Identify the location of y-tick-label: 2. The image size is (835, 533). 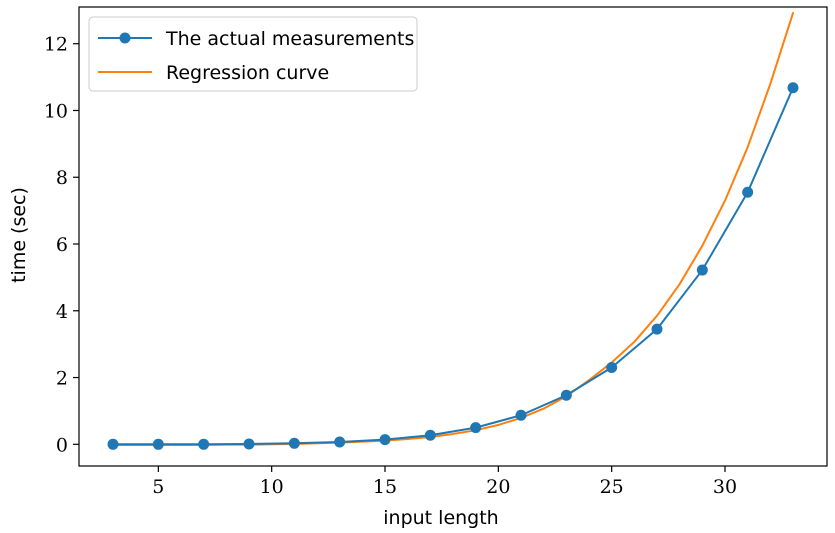
(62, 379).